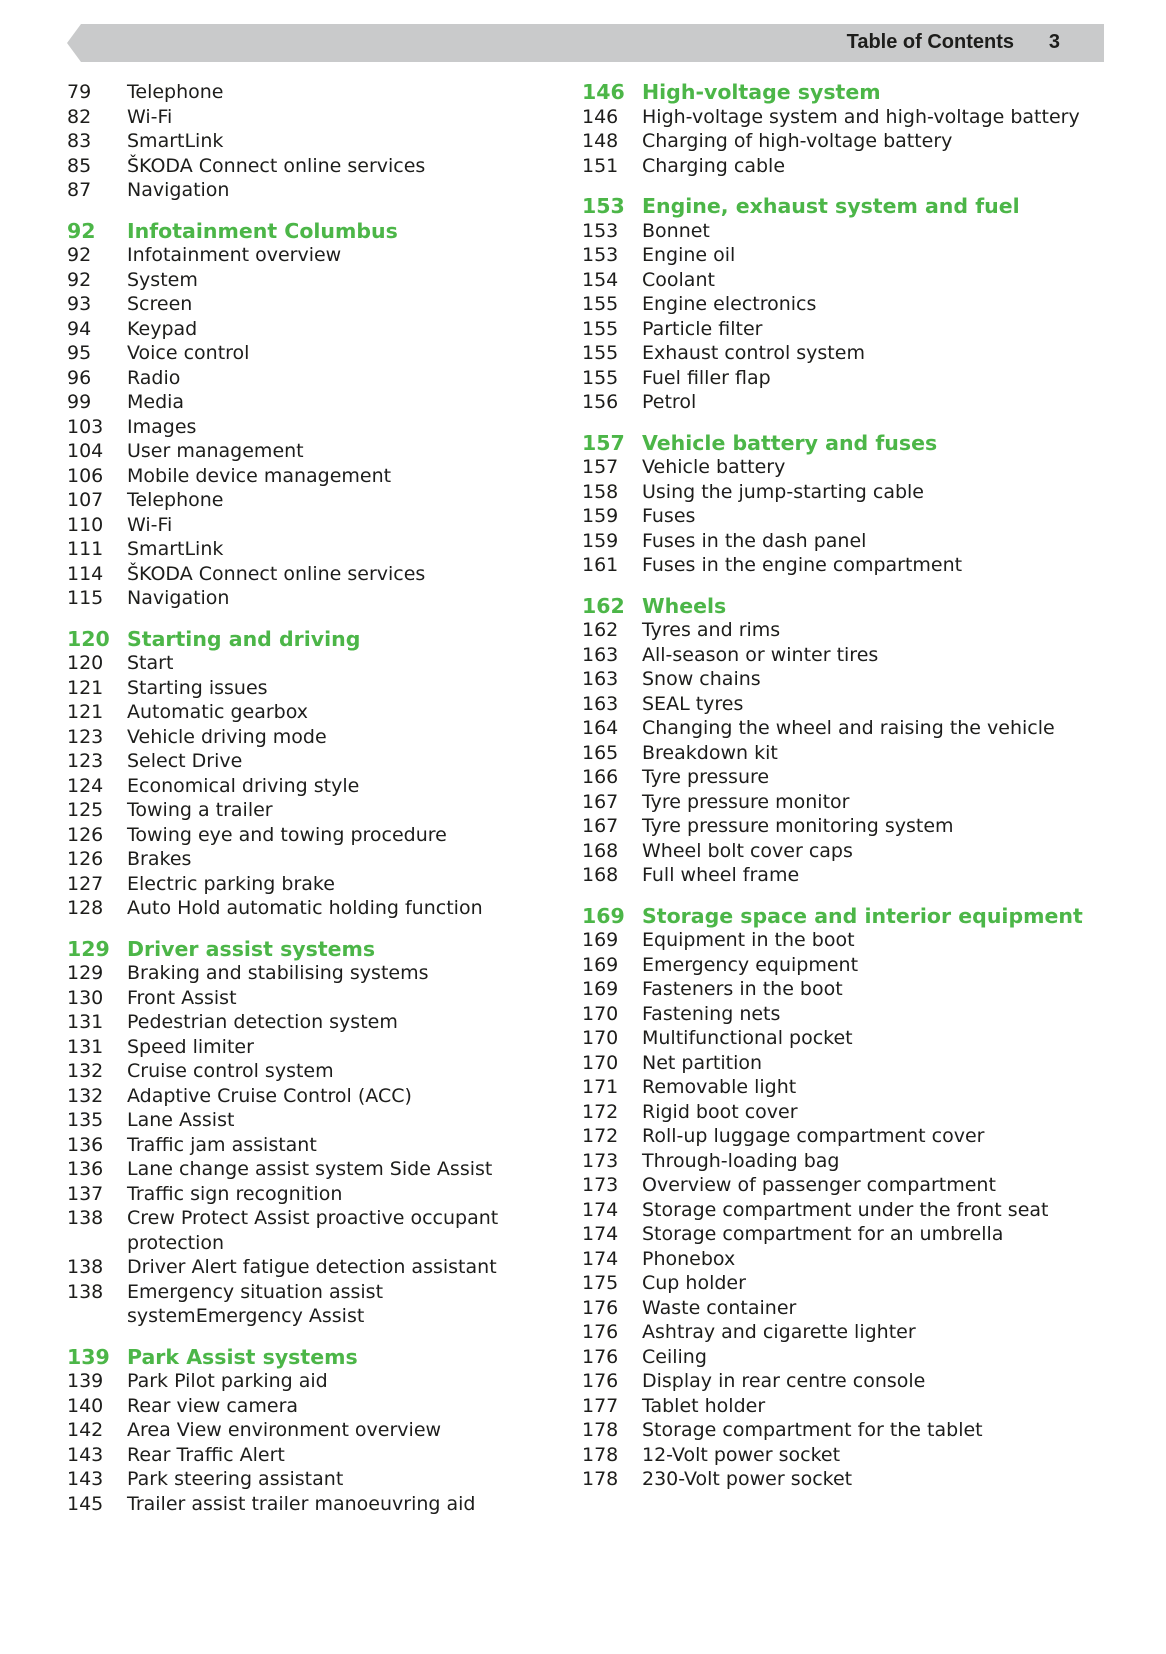 The image size is (1166, 1654). Describe the element at coordinates (847, 655) in the screenshot. I see `toc-entry: 163 All-season or winter tires` at that location.